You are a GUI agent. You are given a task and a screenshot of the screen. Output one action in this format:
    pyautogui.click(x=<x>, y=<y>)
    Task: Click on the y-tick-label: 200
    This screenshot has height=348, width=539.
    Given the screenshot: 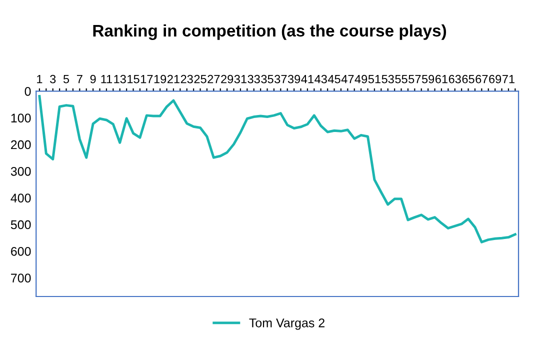 What is the action you would take?
    pyautogui.click(x=21, y=145)
    